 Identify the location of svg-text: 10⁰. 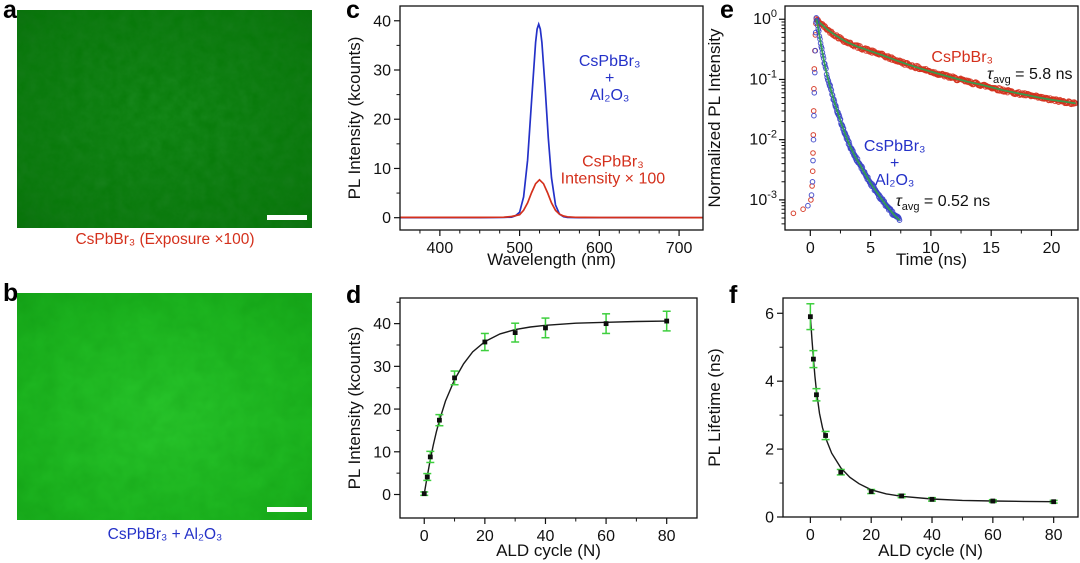
(765, 18).